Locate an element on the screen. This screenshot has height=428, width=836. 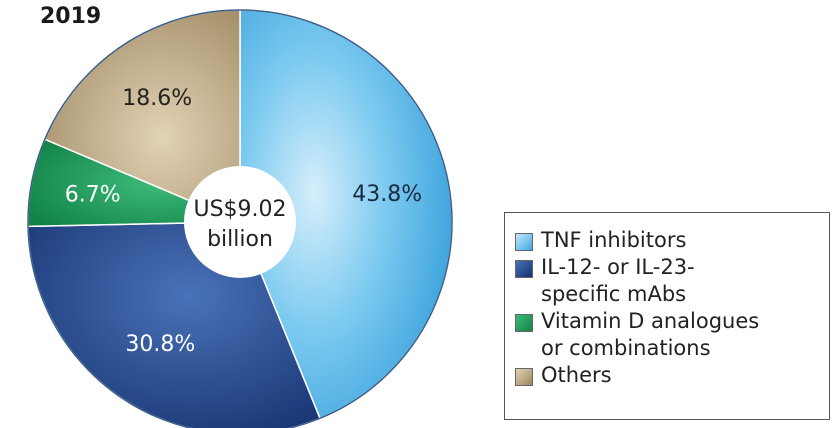
legend-swatch-il is located at coordinates (524, 269).